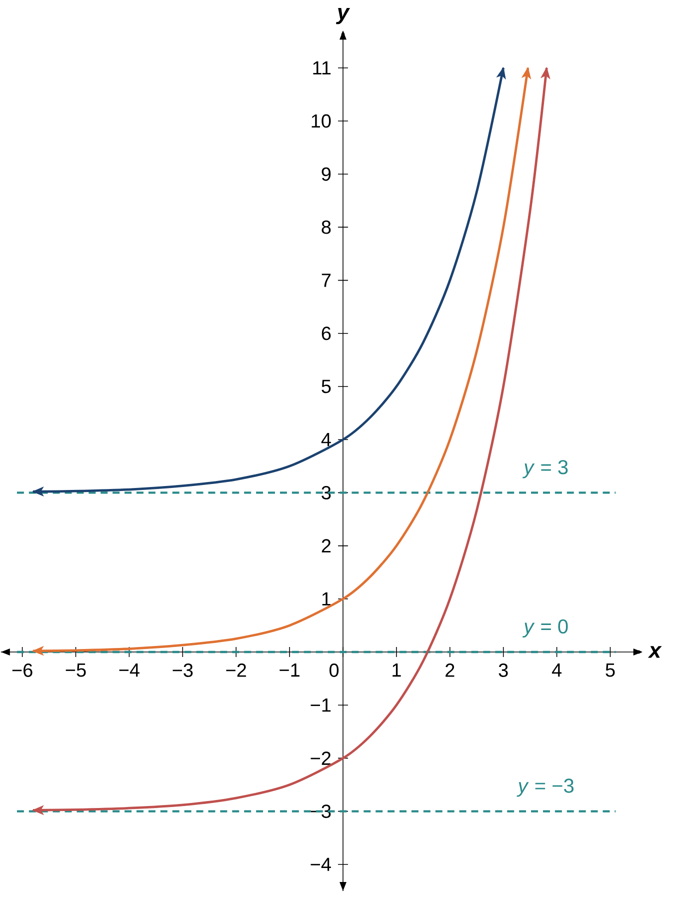 This screenshot has height=902, width=684. I want to click on y-axis-title: y, so click(343, 16).